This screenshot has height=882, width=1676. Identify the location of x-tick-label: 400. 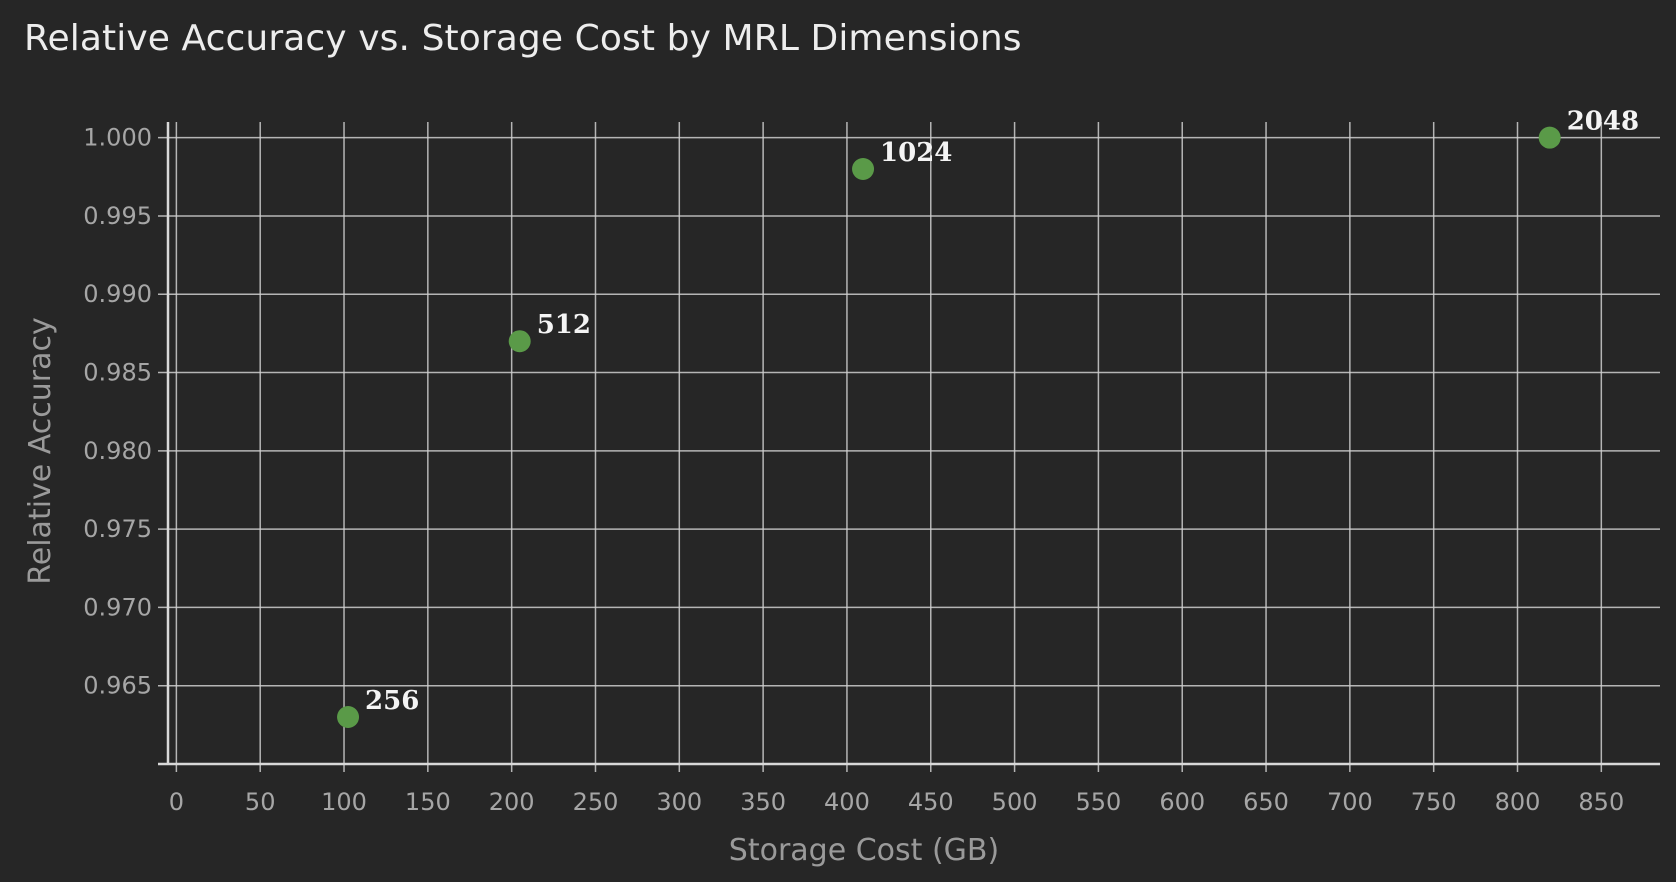
(847, 802).